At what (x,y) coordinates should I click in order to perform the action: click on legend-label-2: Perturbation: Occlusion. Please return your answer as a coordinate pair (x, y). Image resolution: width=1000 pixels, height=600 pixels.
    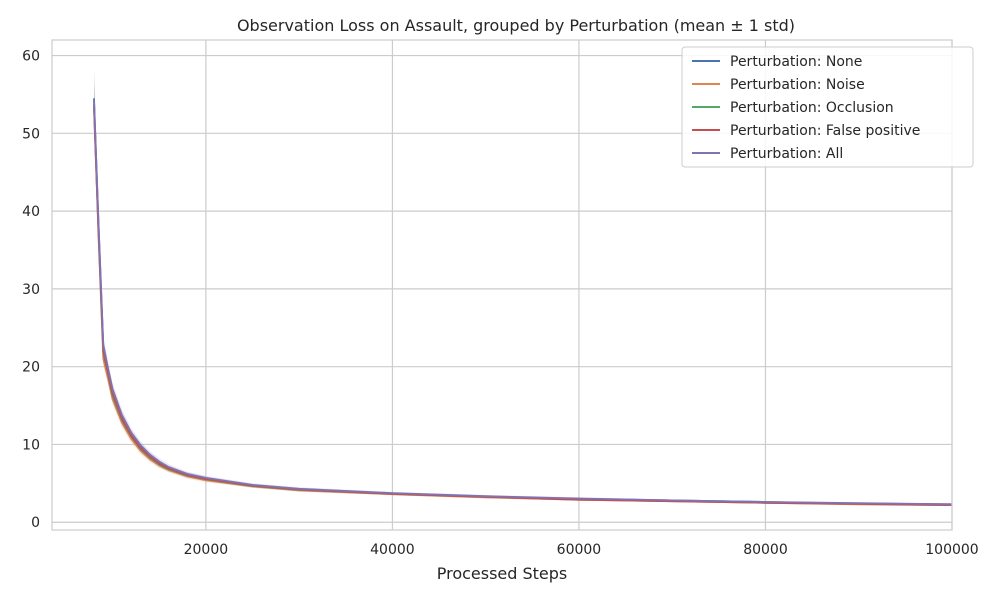
    Looking at the image, I should click on (812, 108).